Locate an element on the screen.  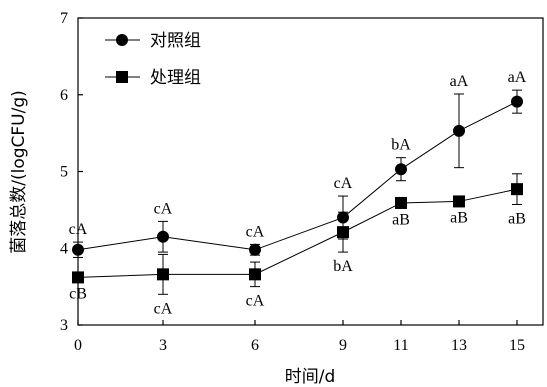
legend-label: 处理组 is located at coordinates (175, 78).